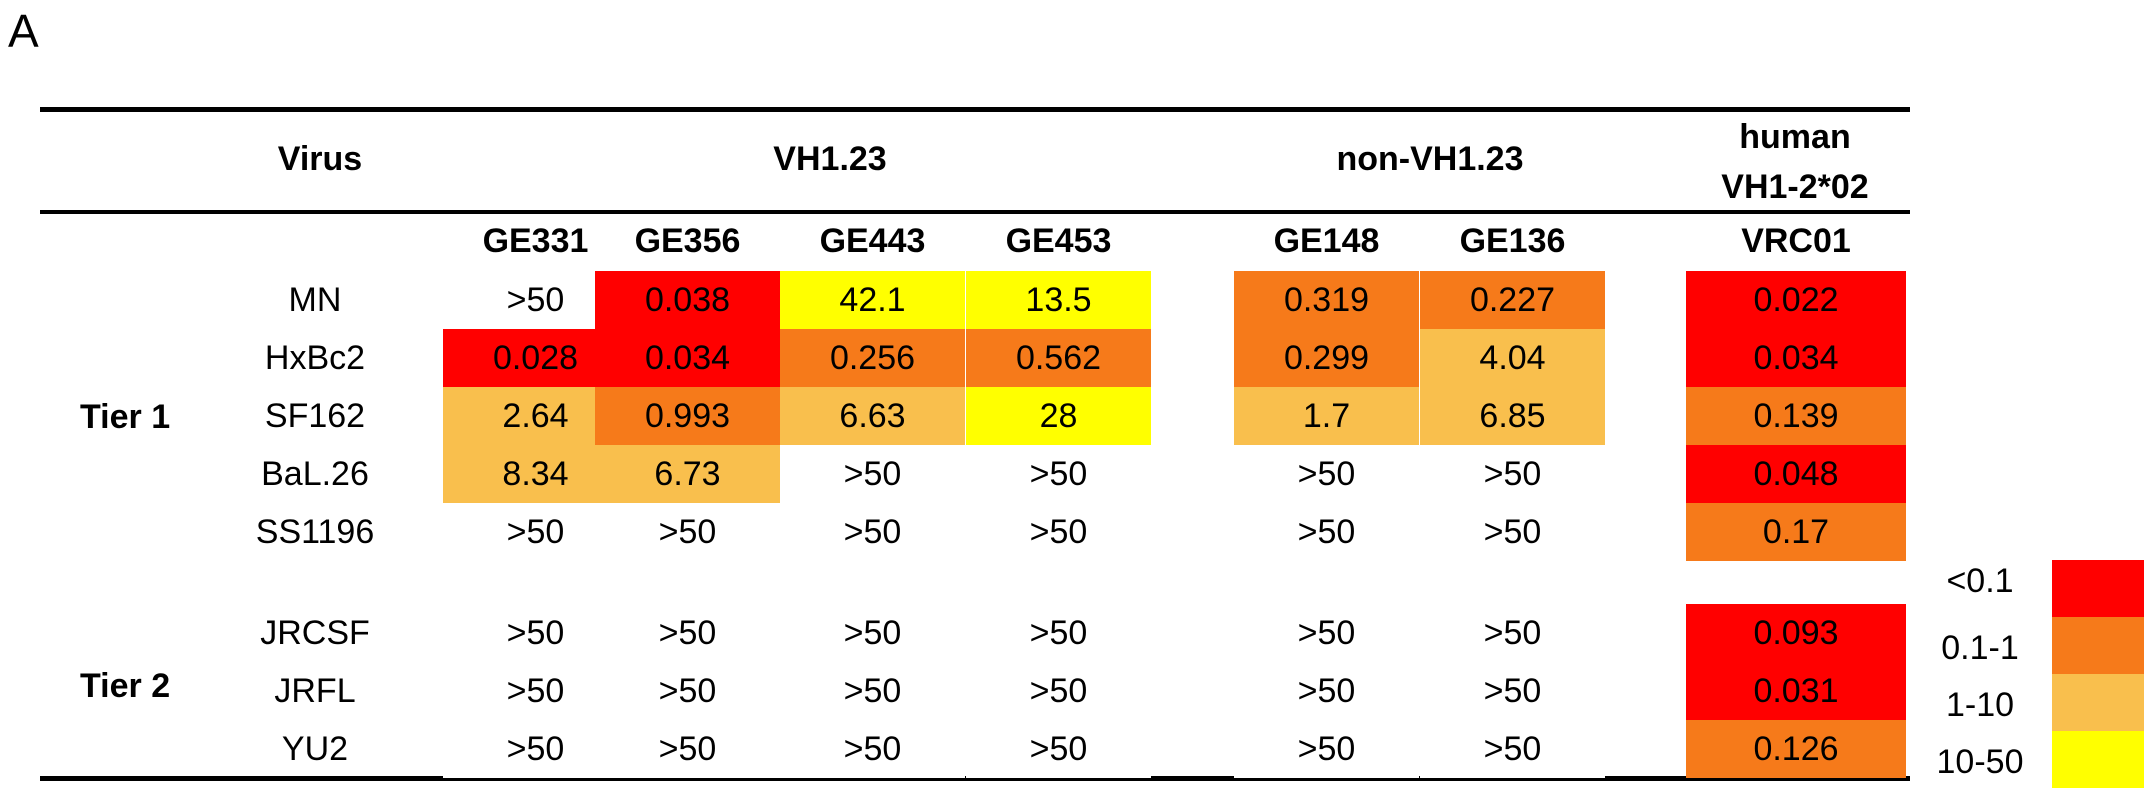  Describe the element at coordinates (1430, 159) in the screenshot. I see `group-header-non-vh123: non-VH1.23` at that location.